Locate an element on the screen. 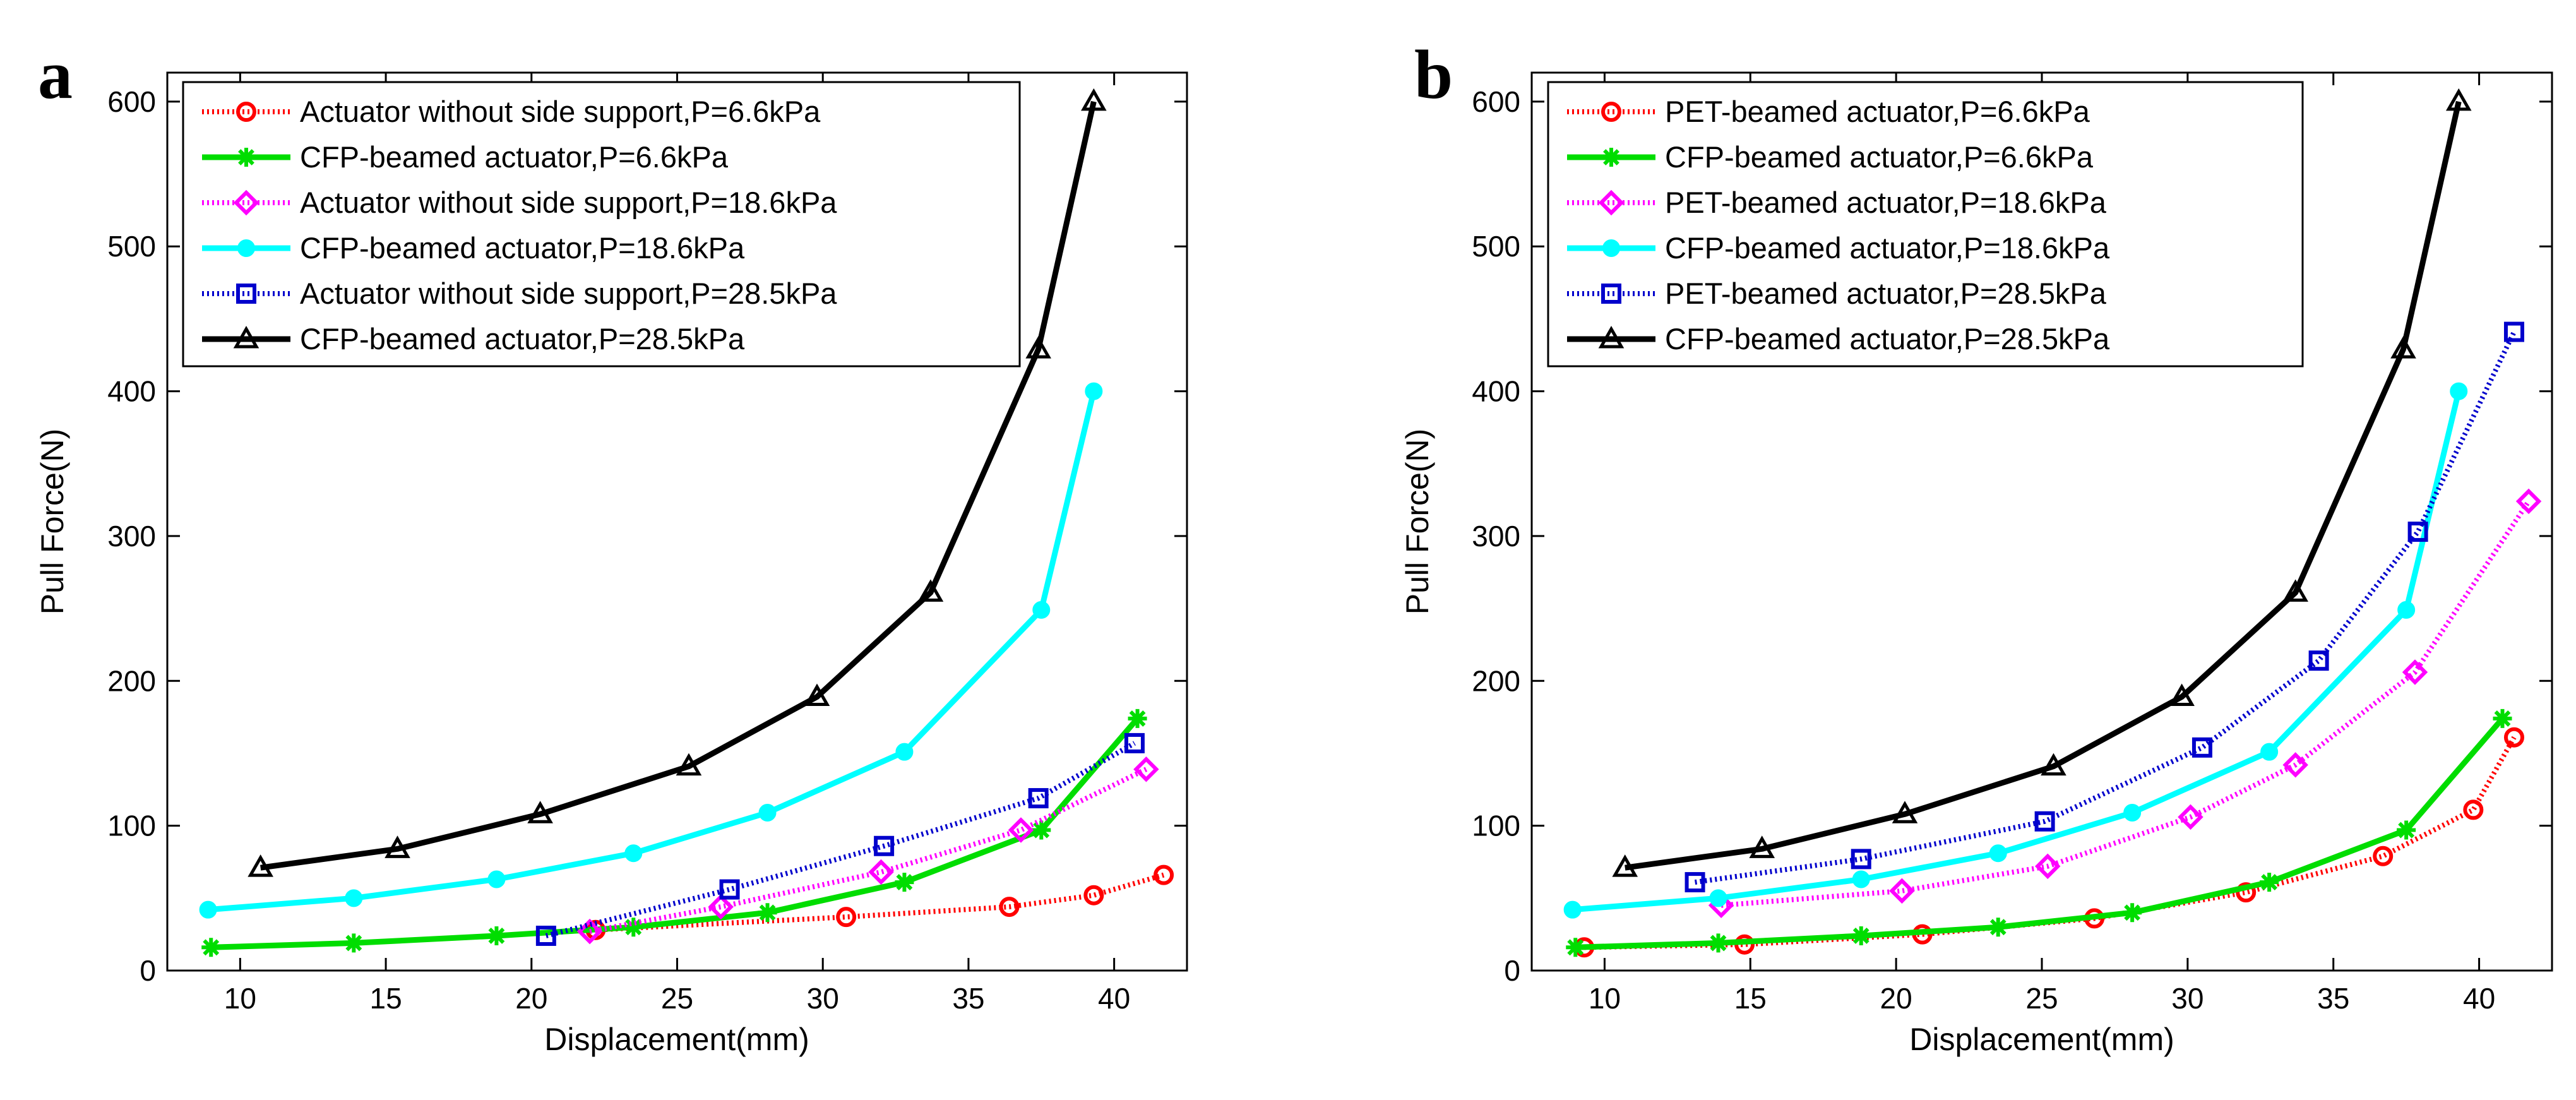 The height and width of the screenshot is (1100, 2576). legend-item-1: Actuator without side support,P=6.6kPa is located at coordinates (511, 112).